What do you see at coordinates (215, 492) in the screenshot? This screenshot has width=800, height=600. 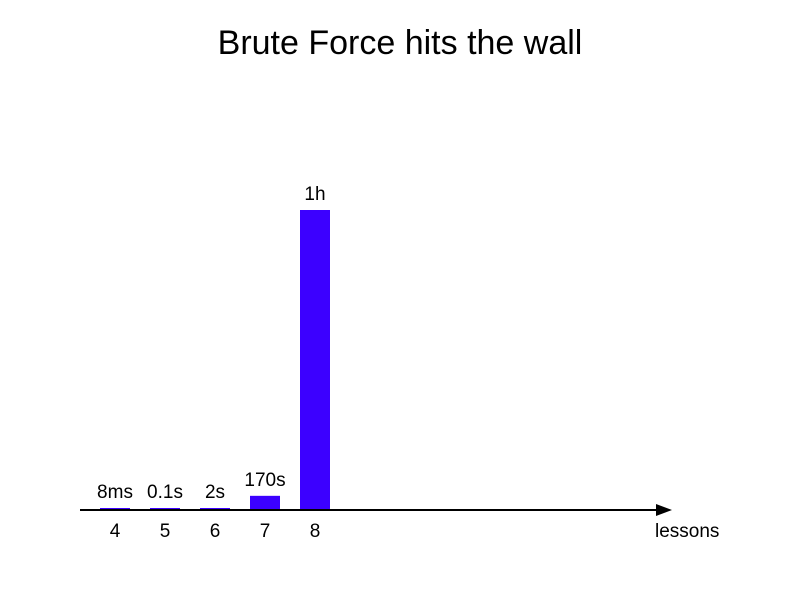 I see `data-label-6: 2s` at bounding box center [215, 492].